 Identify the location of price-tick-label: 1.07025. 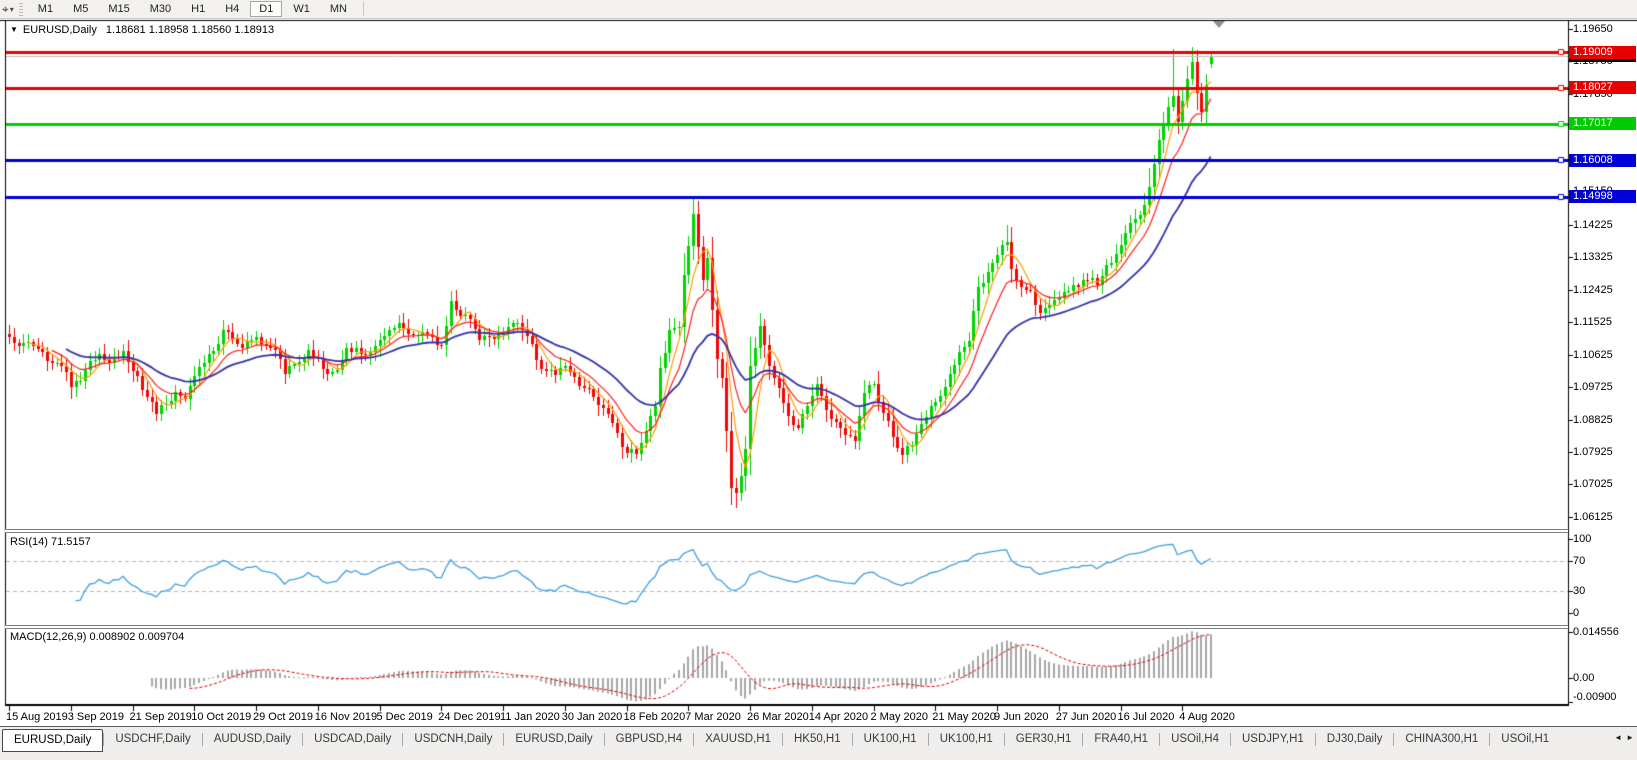
(1593, 484).